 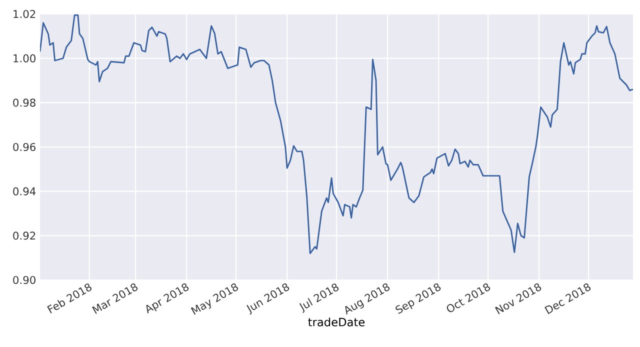 I want to click on x-axis-title: tradeDate, so click(x=336, y=322).